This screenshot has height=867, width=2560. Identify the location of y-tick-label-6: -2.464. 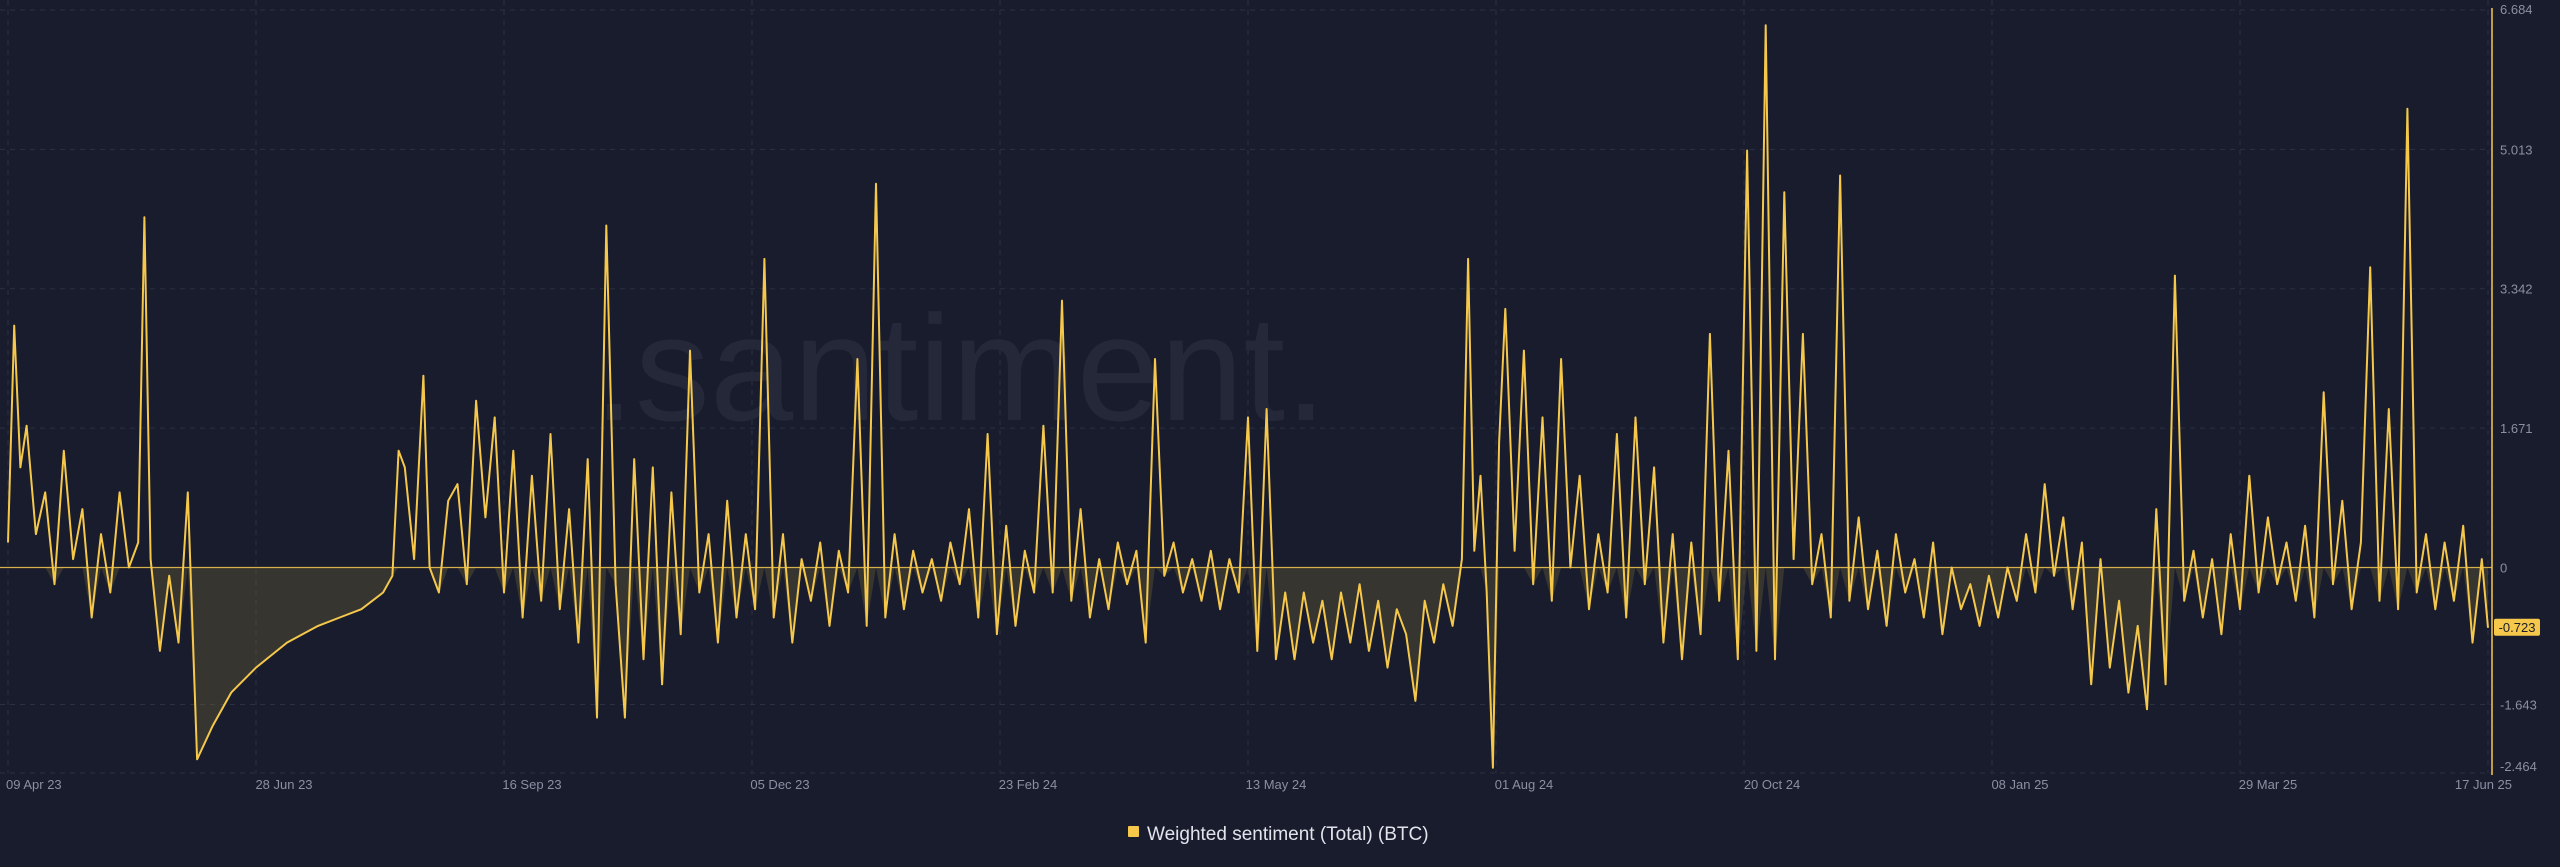
(2518, 766).